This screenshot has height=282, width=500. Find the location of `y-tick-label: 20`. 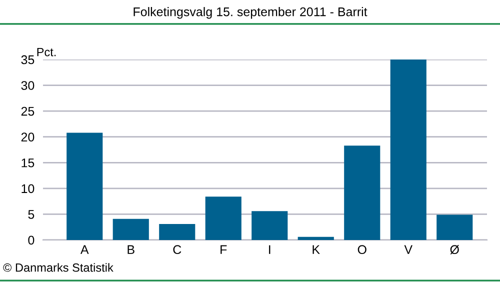

y-tick-label: 20 is located at coordinates (27, 137).